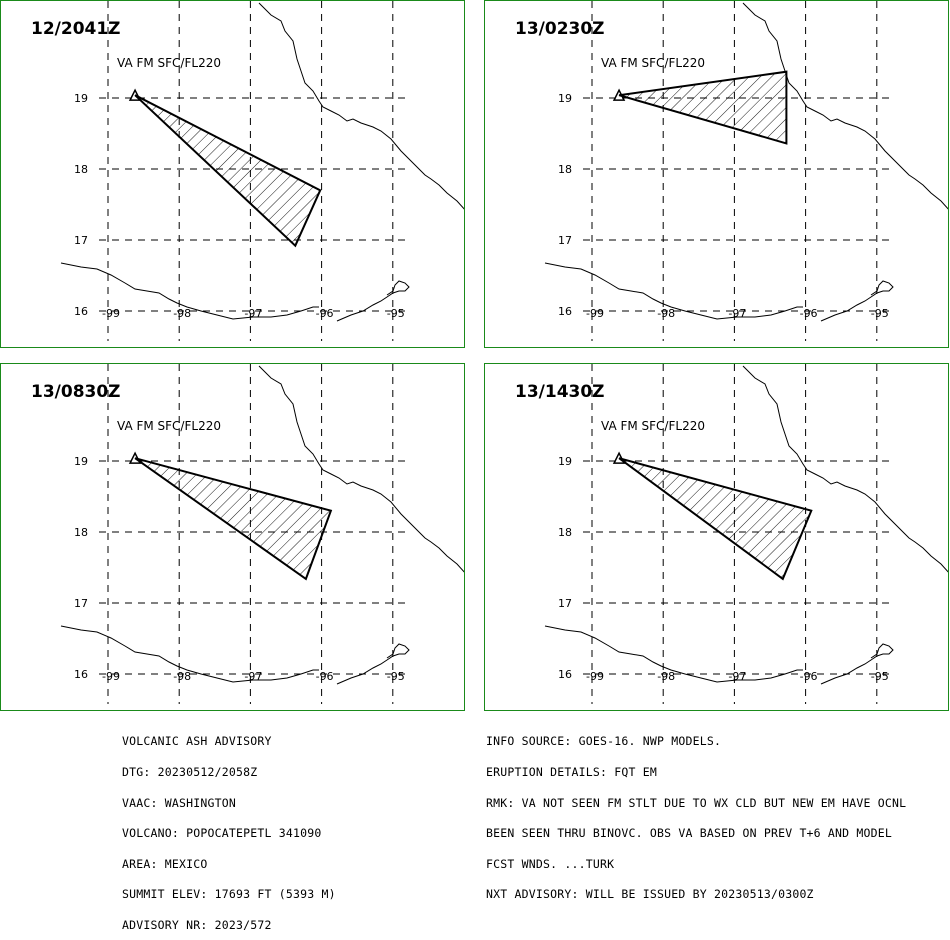 This screenshot has width=950, height=940. Describe the element at coordinates (76, 29) in the screenshot. I see `panel-time: 12/2041Z` at that location.